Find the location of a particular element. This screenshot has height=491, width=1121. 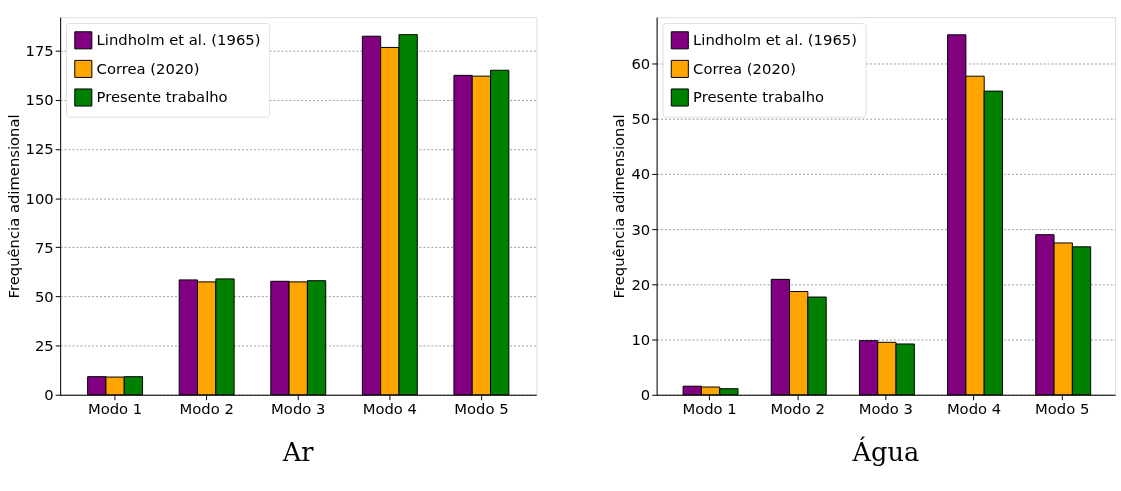

y-tick-label: 75 is located at coordinates (44, 247).